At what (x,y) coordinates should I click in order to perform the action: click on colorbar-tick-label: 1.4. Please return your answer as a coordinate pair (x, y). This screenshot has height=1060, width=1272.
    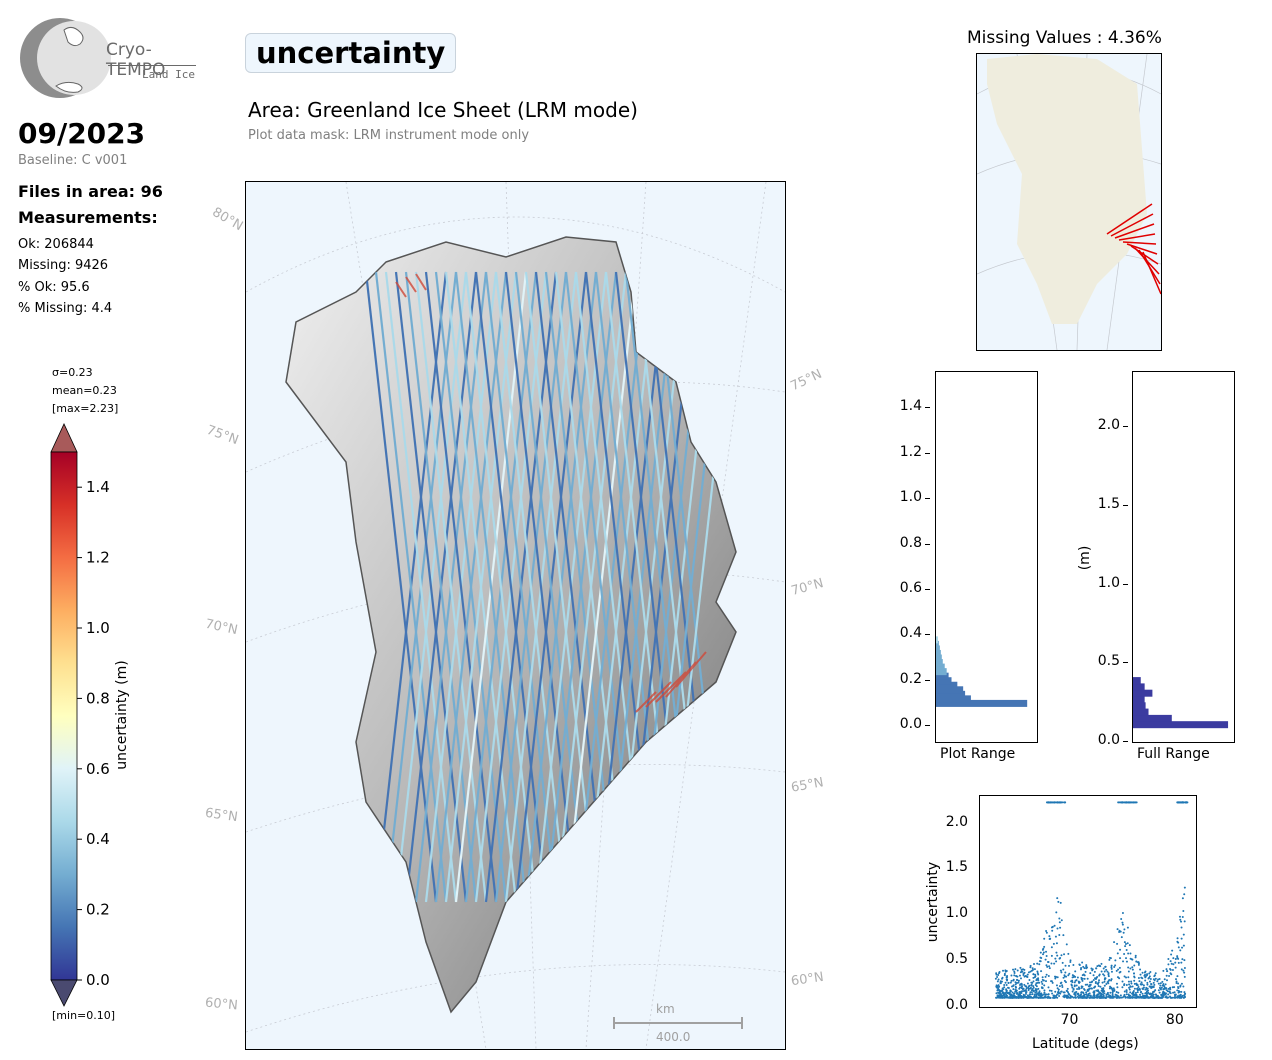
    Looking at the image, I should click on (98, 487).